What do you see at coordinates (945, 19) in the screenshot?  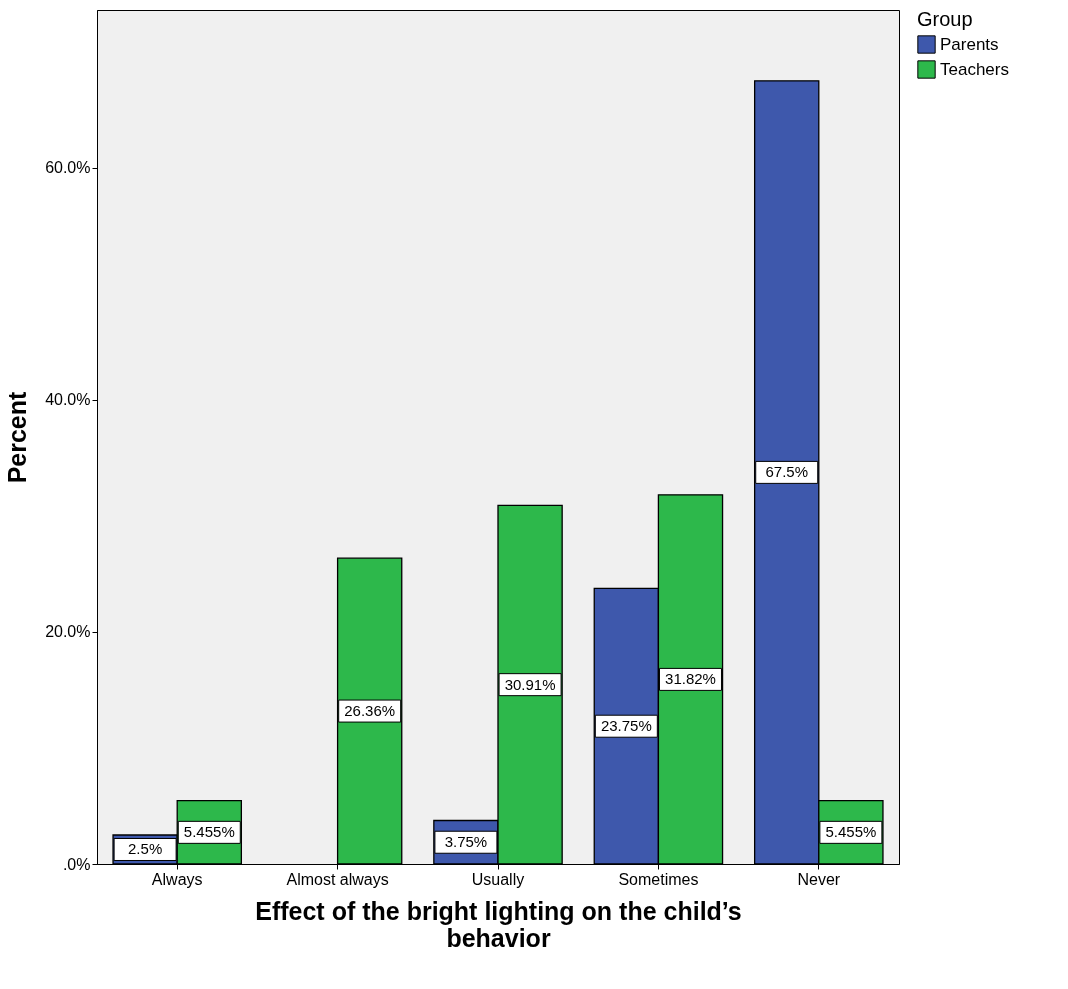 I see `legend-title: Group` at bounding box center [945, 19].